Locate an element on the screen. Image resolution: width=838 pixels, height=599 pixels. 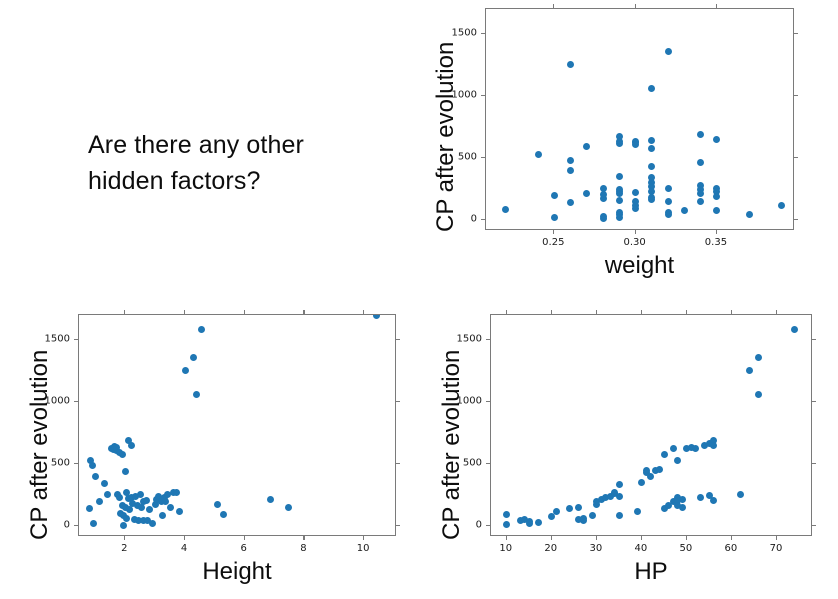
plot-area is located at coordinates (651, 425).